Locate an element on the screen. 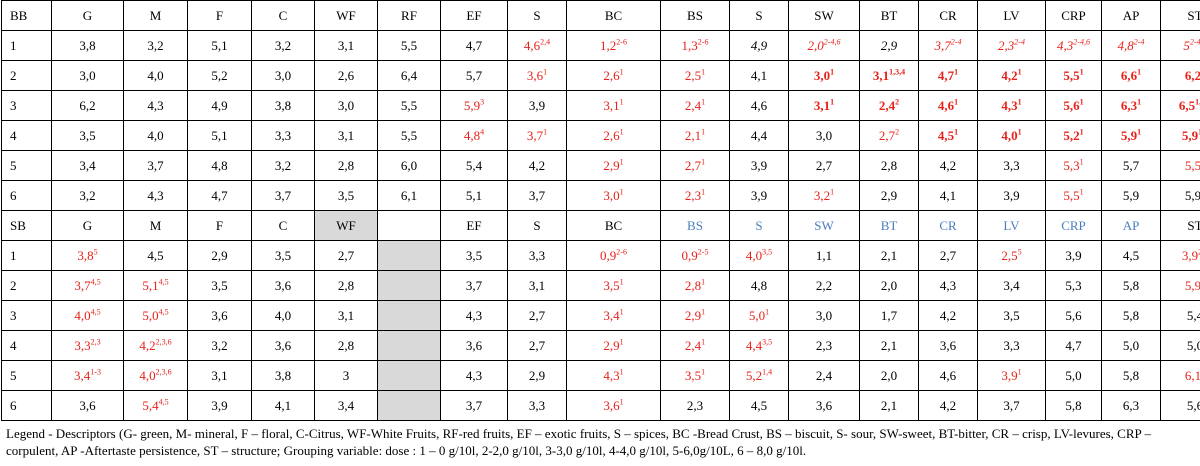  cell-value: LV is located at coordinates (1011, 225).